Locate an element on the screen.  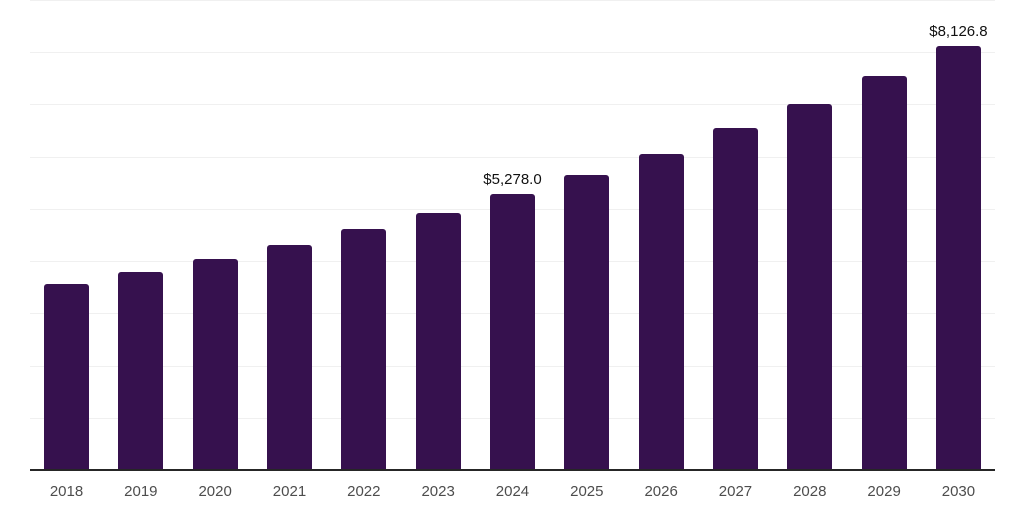
bar-slot-2030: $8,126.8 is located at coordinates (958, 235).